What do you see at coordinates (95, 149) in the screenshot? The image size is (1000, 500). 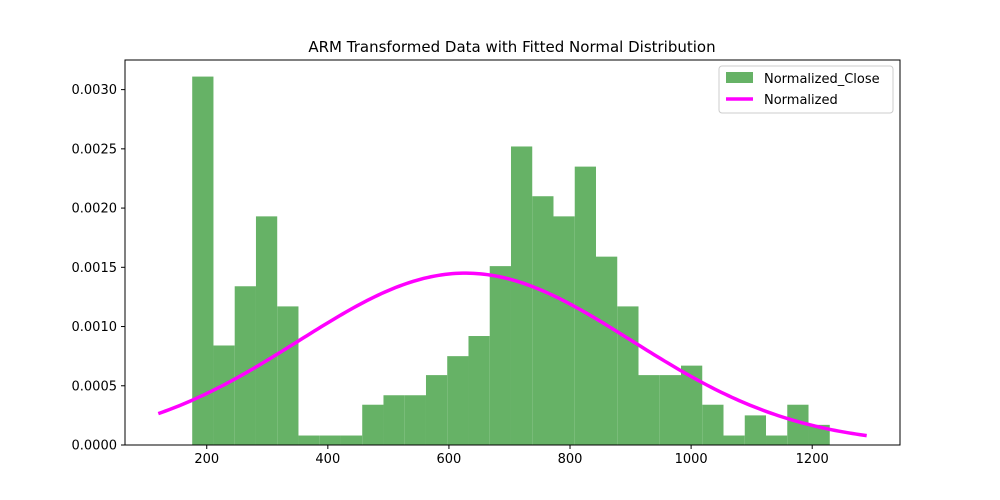 I see `y-tick-label: 0.0025` at bounding box center [95, 149].